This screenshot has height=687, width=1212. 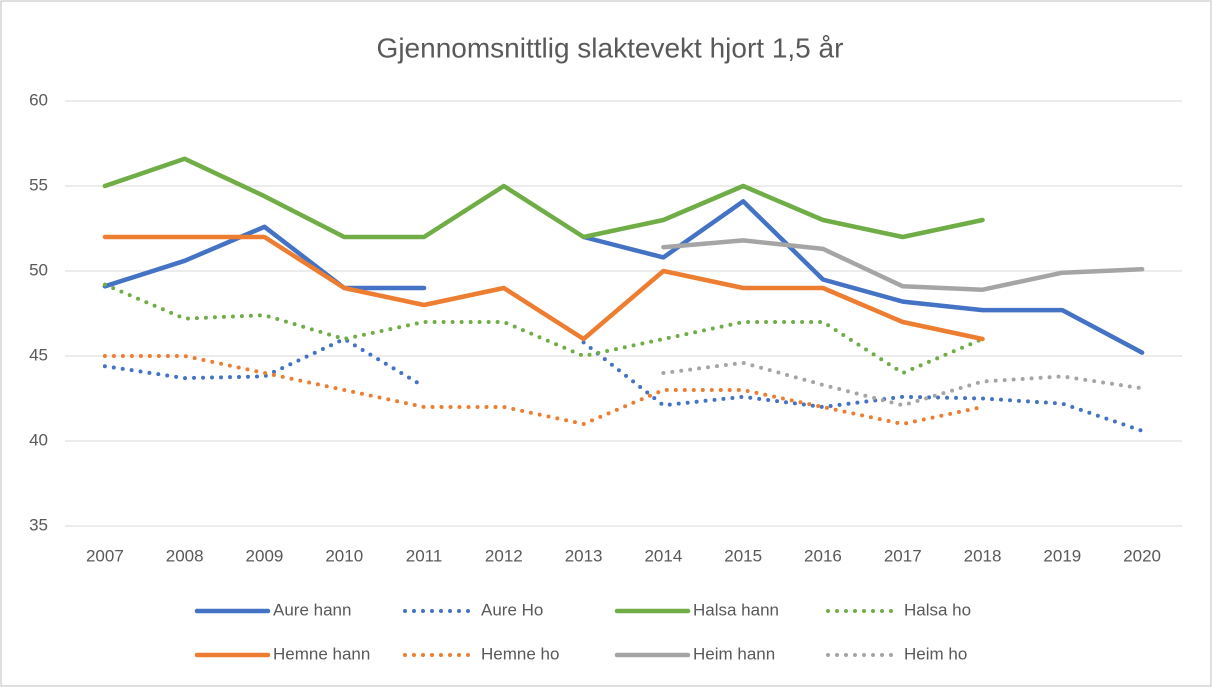 I want to click on x-tick-label: 2013, so click(x=584, y=555).